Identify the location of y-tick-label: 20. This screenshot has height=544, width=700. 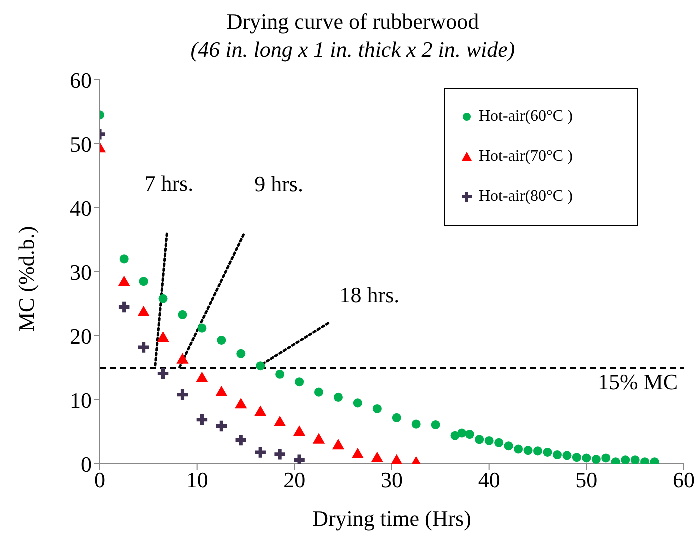
(81, 336).